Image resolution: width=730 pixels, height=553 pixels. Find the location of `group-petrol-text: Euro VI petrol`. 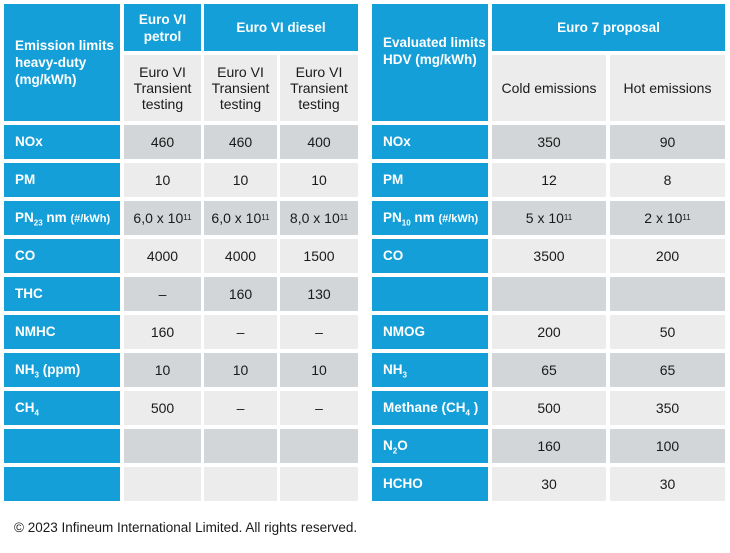

group-petrol-text: Euro VI petrol is located at coordinates (162, 27).